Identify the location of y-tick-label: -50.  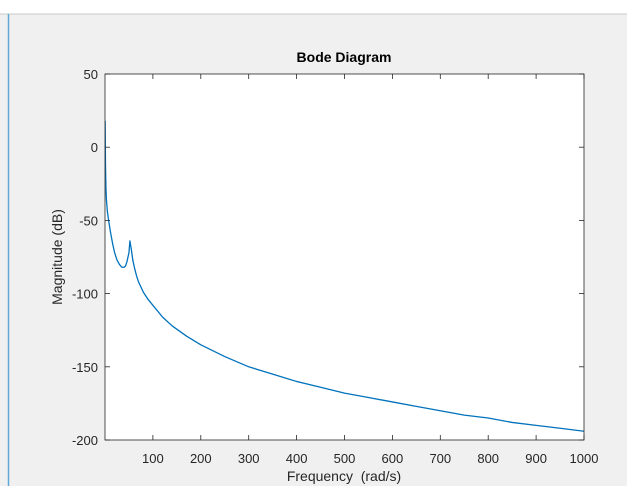
(88, 220).